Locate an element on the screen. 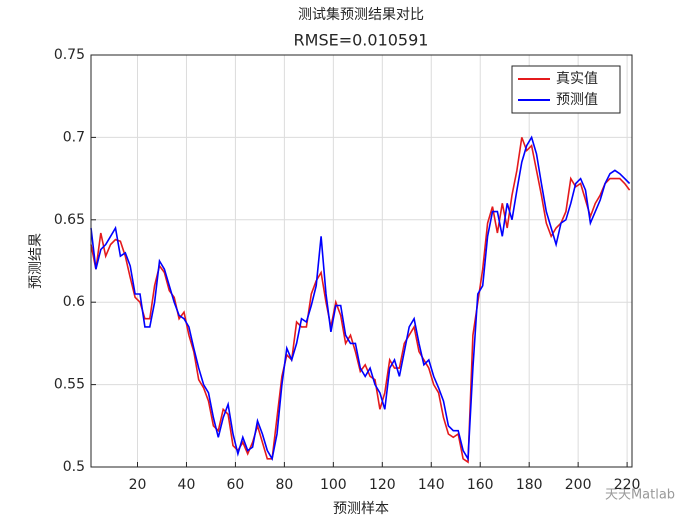  x-tick-label: 120 is located at coordinates (382, 485).